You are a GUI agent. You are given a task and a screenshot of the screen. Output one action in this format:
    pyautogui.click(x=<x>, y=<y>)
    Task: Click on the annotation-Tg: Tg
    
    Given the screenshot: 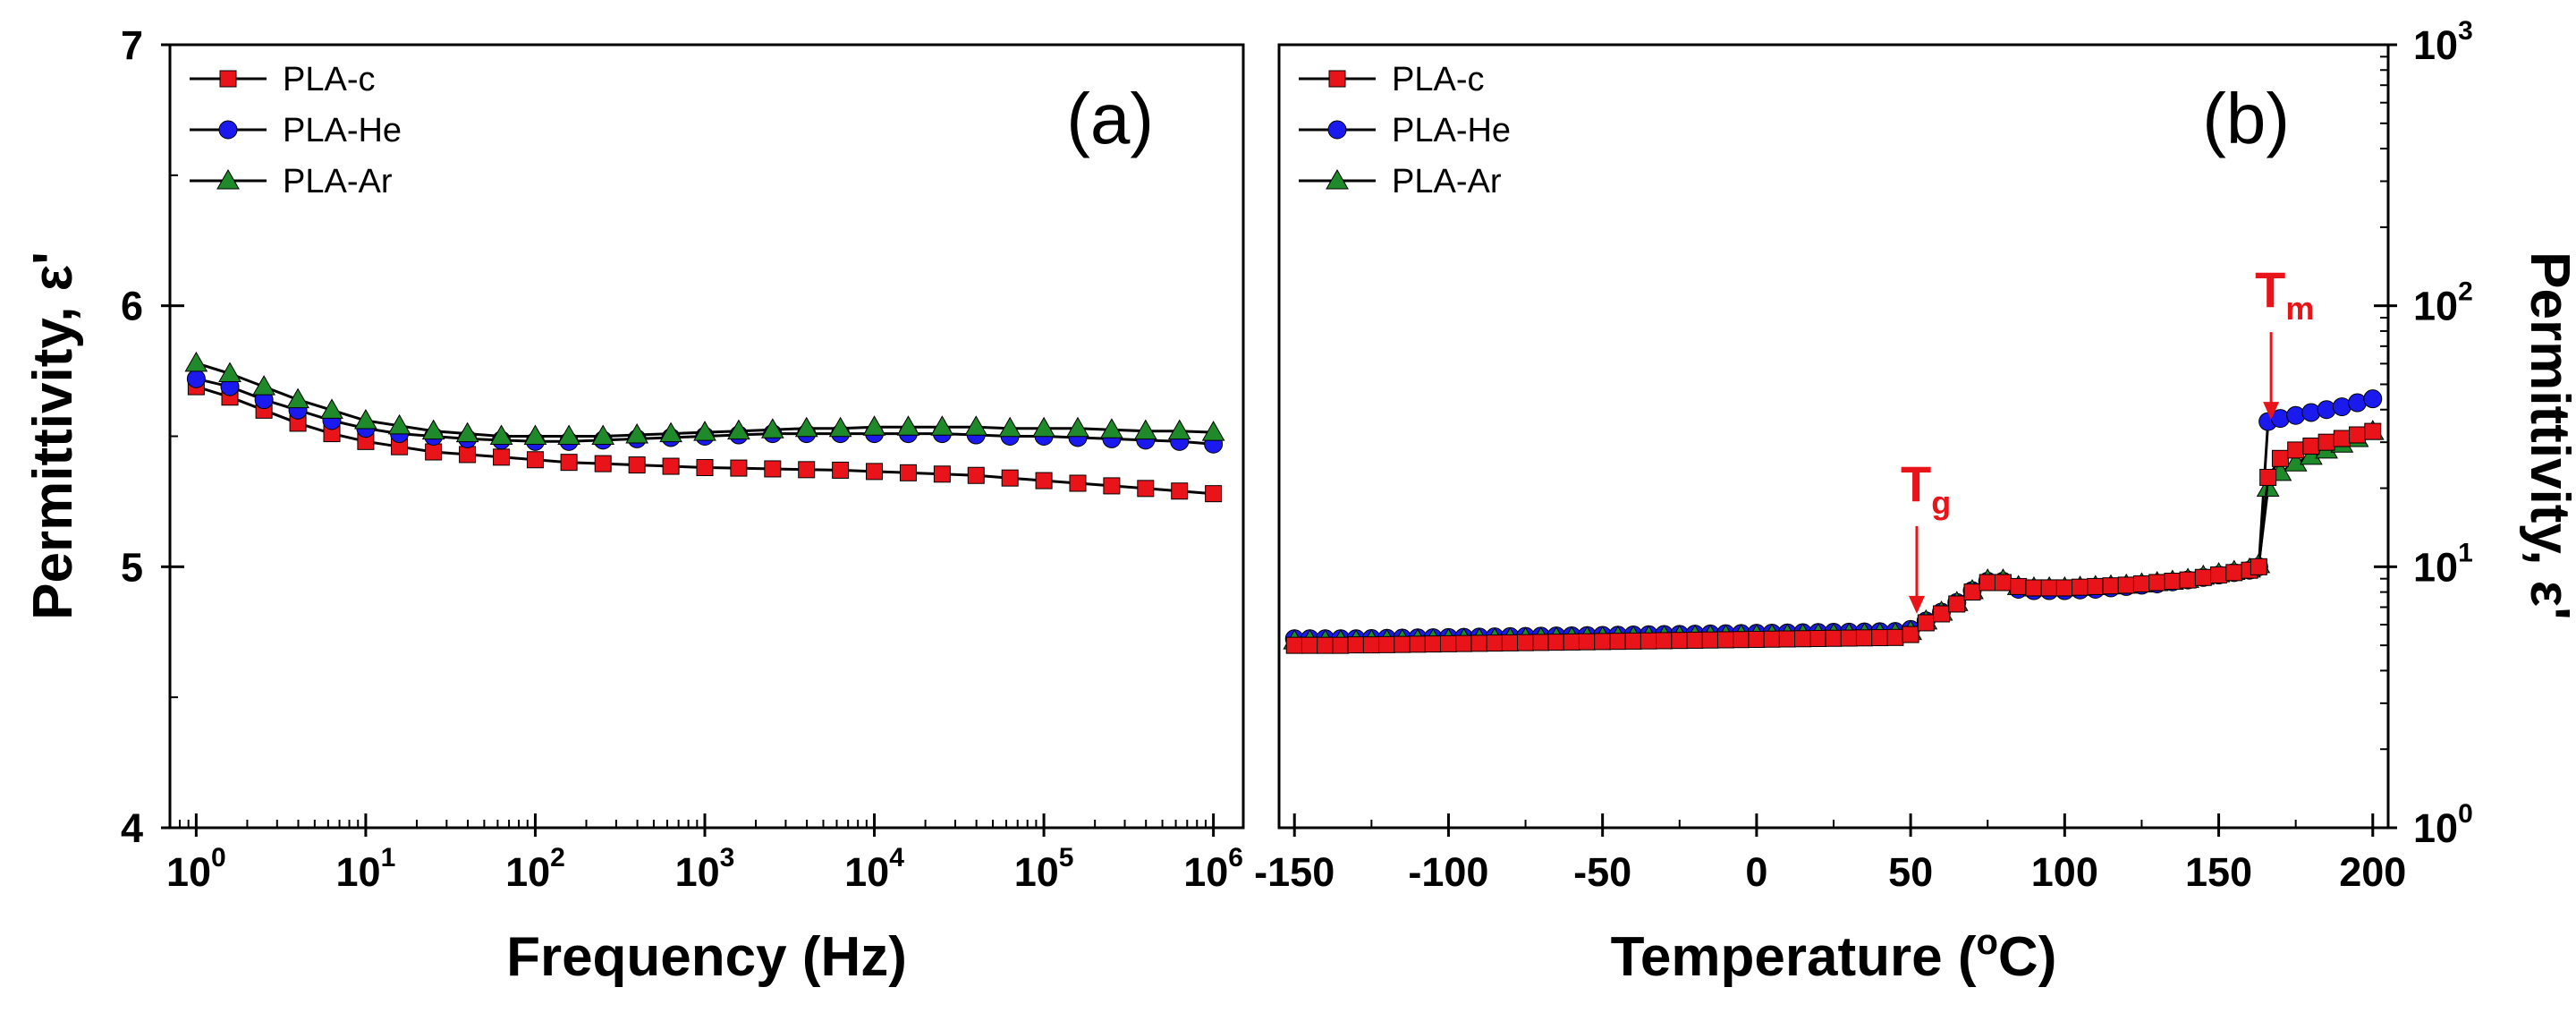 What is the action you would take?
    pyautogui.click(x=1926, y=534)
    